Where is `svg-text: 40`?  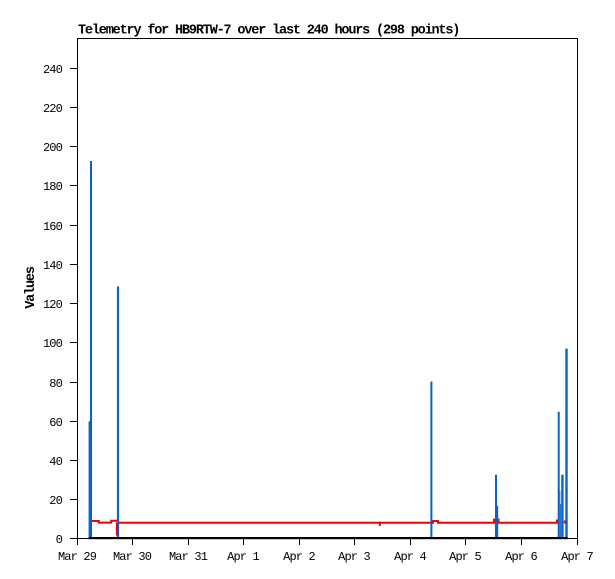 svg-text: 40 is located at coordinates (55, 462).